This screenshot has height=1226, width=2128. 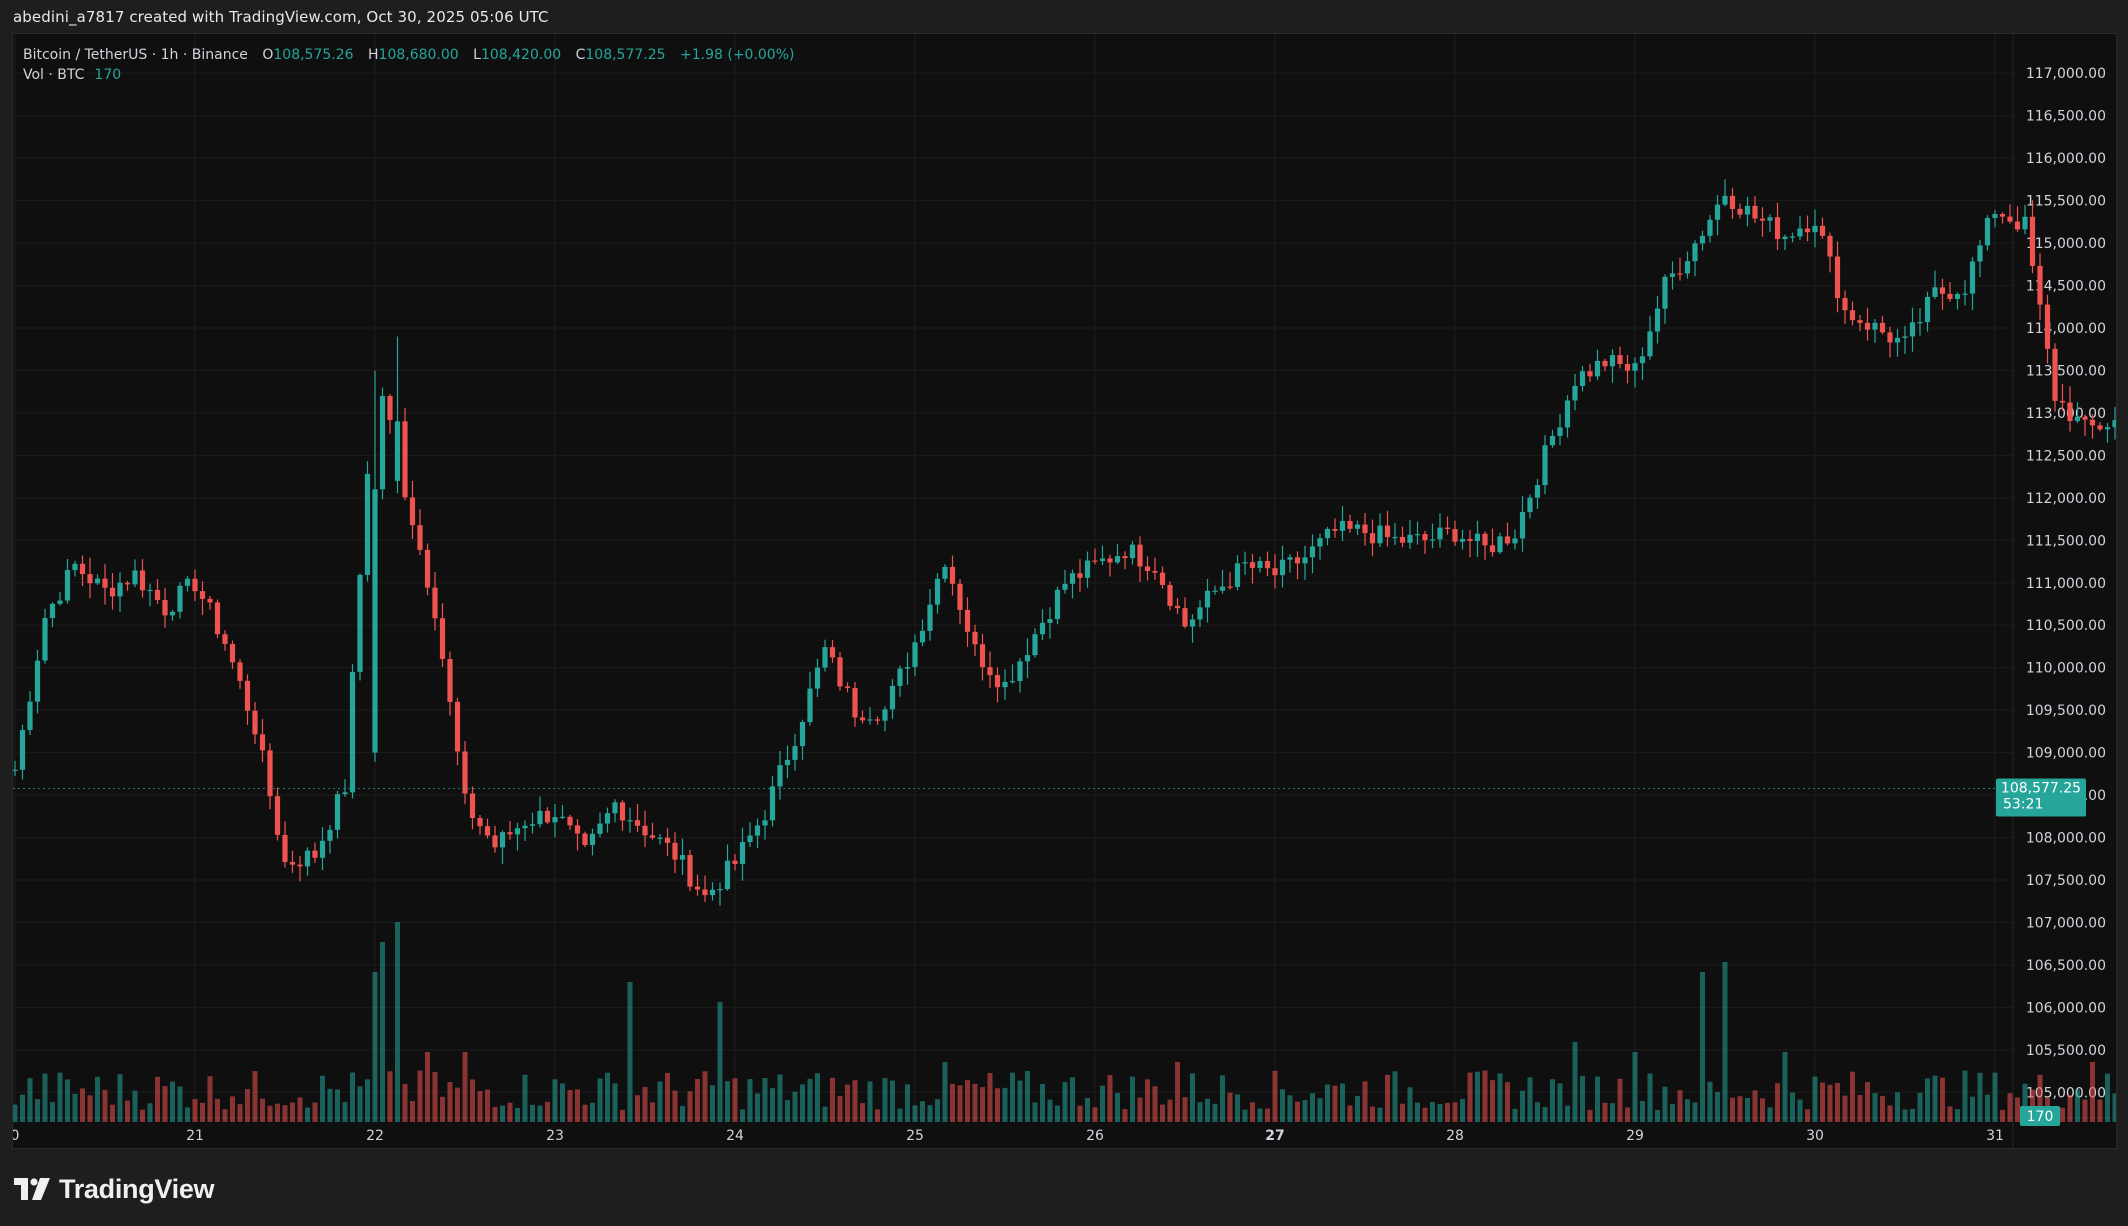 I want to click on x-tick-label: 30, so click(x=1815, y=1136).